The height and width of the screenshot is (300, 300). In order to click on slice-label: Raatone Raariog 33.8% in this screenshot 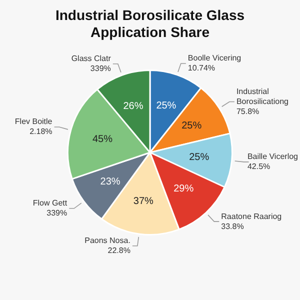, I will do `click(251, 221)`.